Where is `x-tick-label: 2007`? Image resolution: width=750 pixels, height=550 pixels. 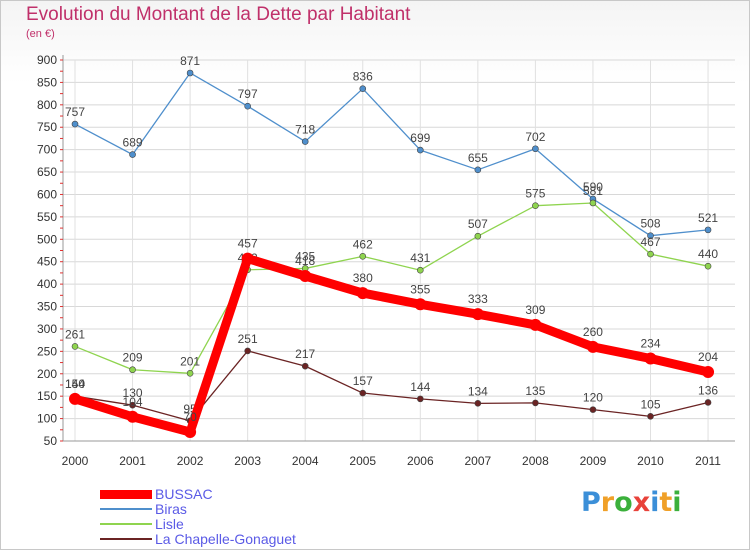
x-tick-label: 2007 is located at coordinates (477, 461).